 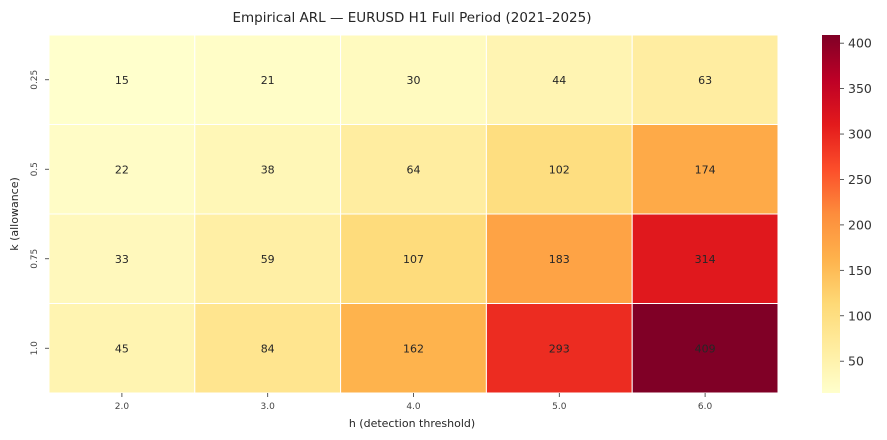 What do you see at coordinates (860, 43) in the screenshot?
I see `colorbar-tick-label: 400` at bounding box center [860, 43].